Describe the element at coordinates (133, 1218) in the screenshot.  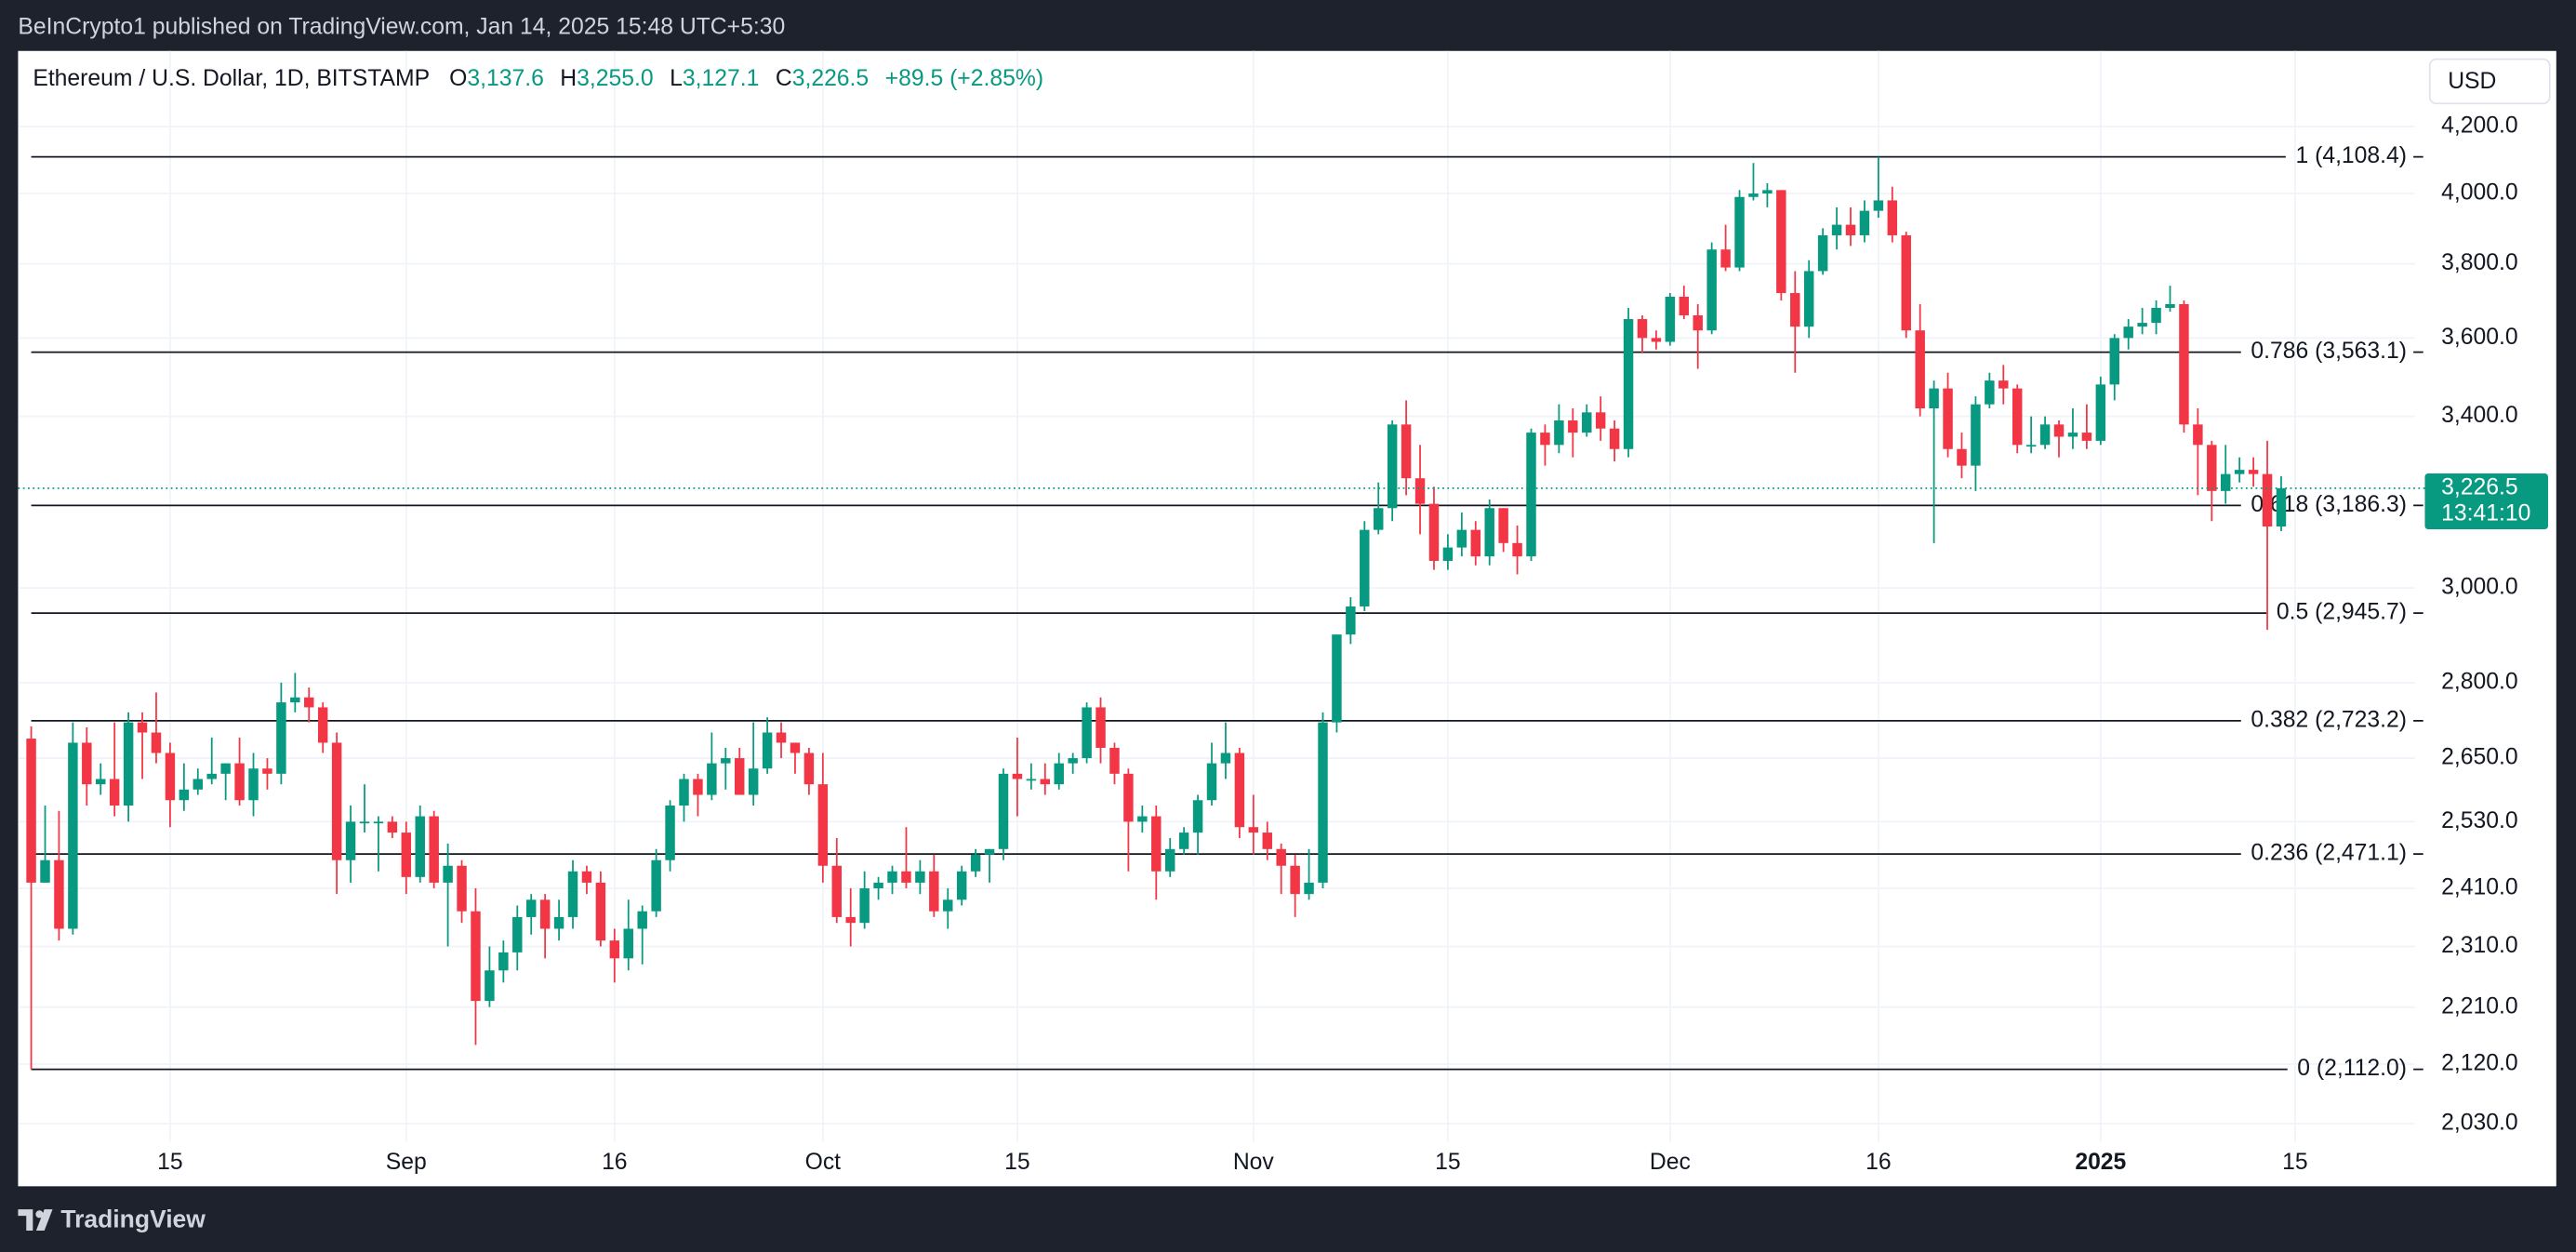
I see `footer-brand: TradingView` at that location.